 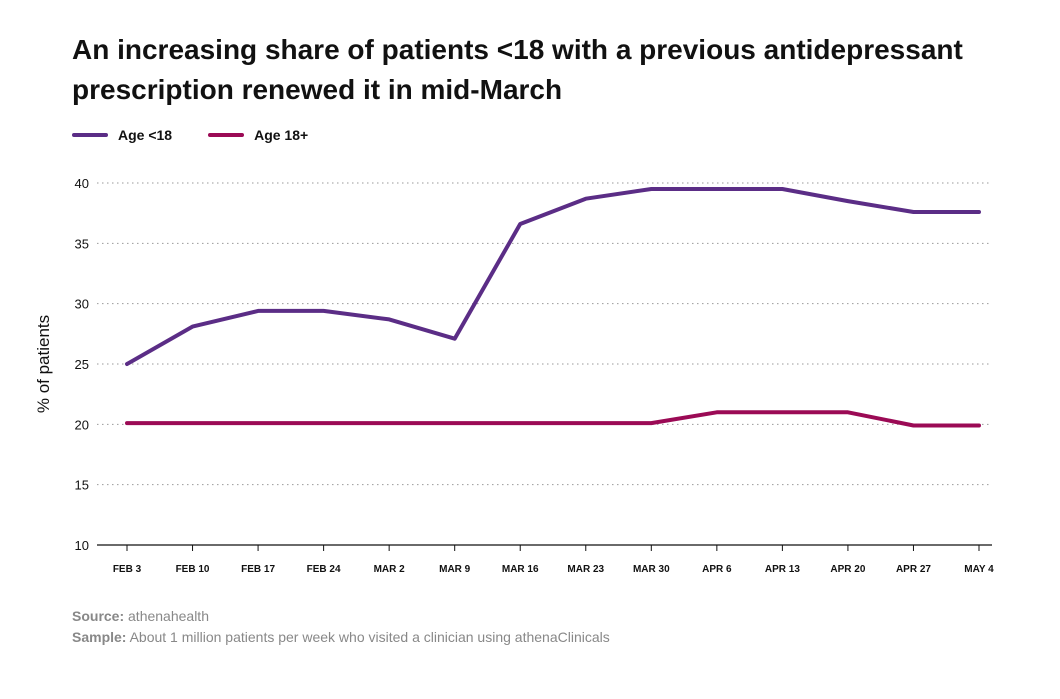 What do you see at coordinates (390, 569) in the screenshot?
I see `x-tick-label-4: MAR 2` at bounding box center [390, 569].